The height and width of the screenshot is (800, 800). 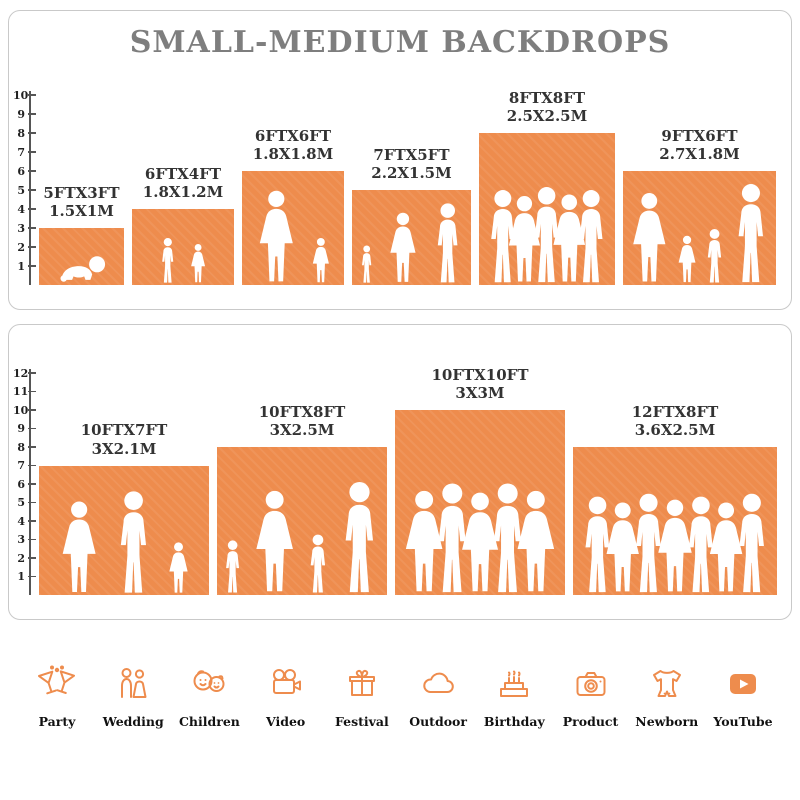 What do you see at coordinates (699, 154) in the screenshot?
I see `bar-size-m: 2.7X1.8M` at bounding box center [699, 154].